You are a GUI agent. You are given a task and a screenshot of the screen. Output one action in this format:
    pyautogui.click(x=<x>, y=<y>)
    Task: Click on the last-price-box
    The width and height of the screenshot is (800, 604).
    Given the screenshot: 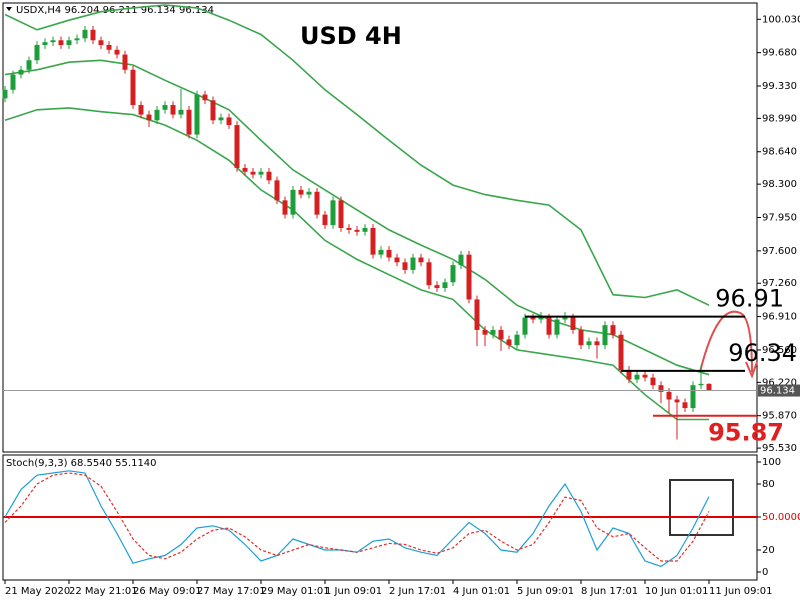 What is the action you would take?
    pyautogui.click(x=779, y=390)
    